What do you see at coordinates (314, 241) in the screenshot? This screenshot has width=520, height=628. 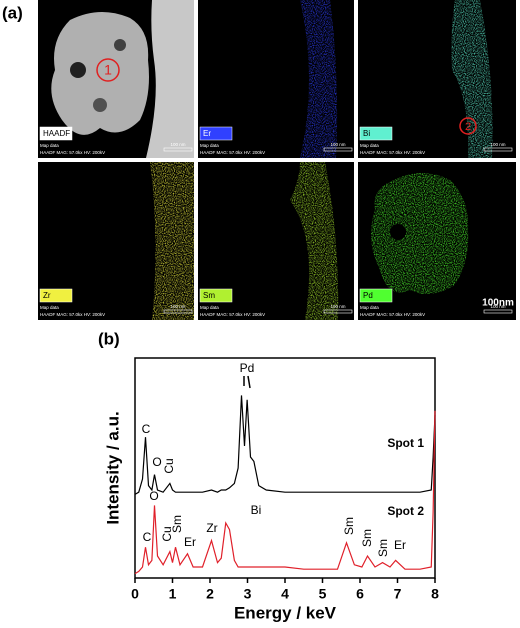 I see `sm-map` at bounding box center [314, 241].